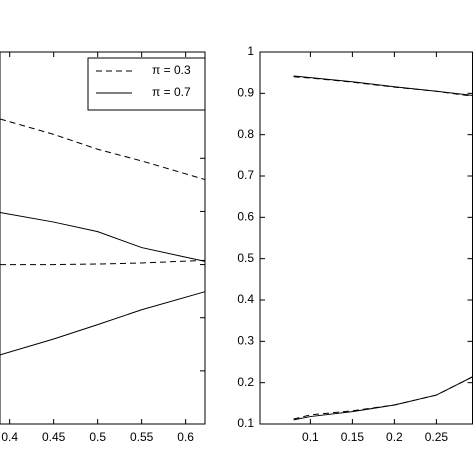  Describe the element at coordinates (437, 437) in the screenshot. I see `x-tick-label: 0.25` at that location.